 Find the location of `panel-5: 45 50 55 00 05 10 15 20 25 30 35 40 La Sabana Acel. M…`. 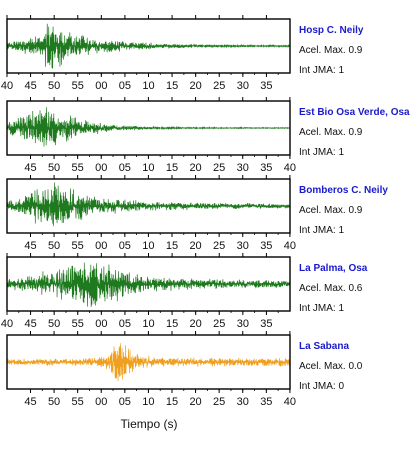

panel-5: 45 50 55 00 05 10 15 20 25 30 35 40 La Sabana Acel. M… is located at coordinates (184, 369).